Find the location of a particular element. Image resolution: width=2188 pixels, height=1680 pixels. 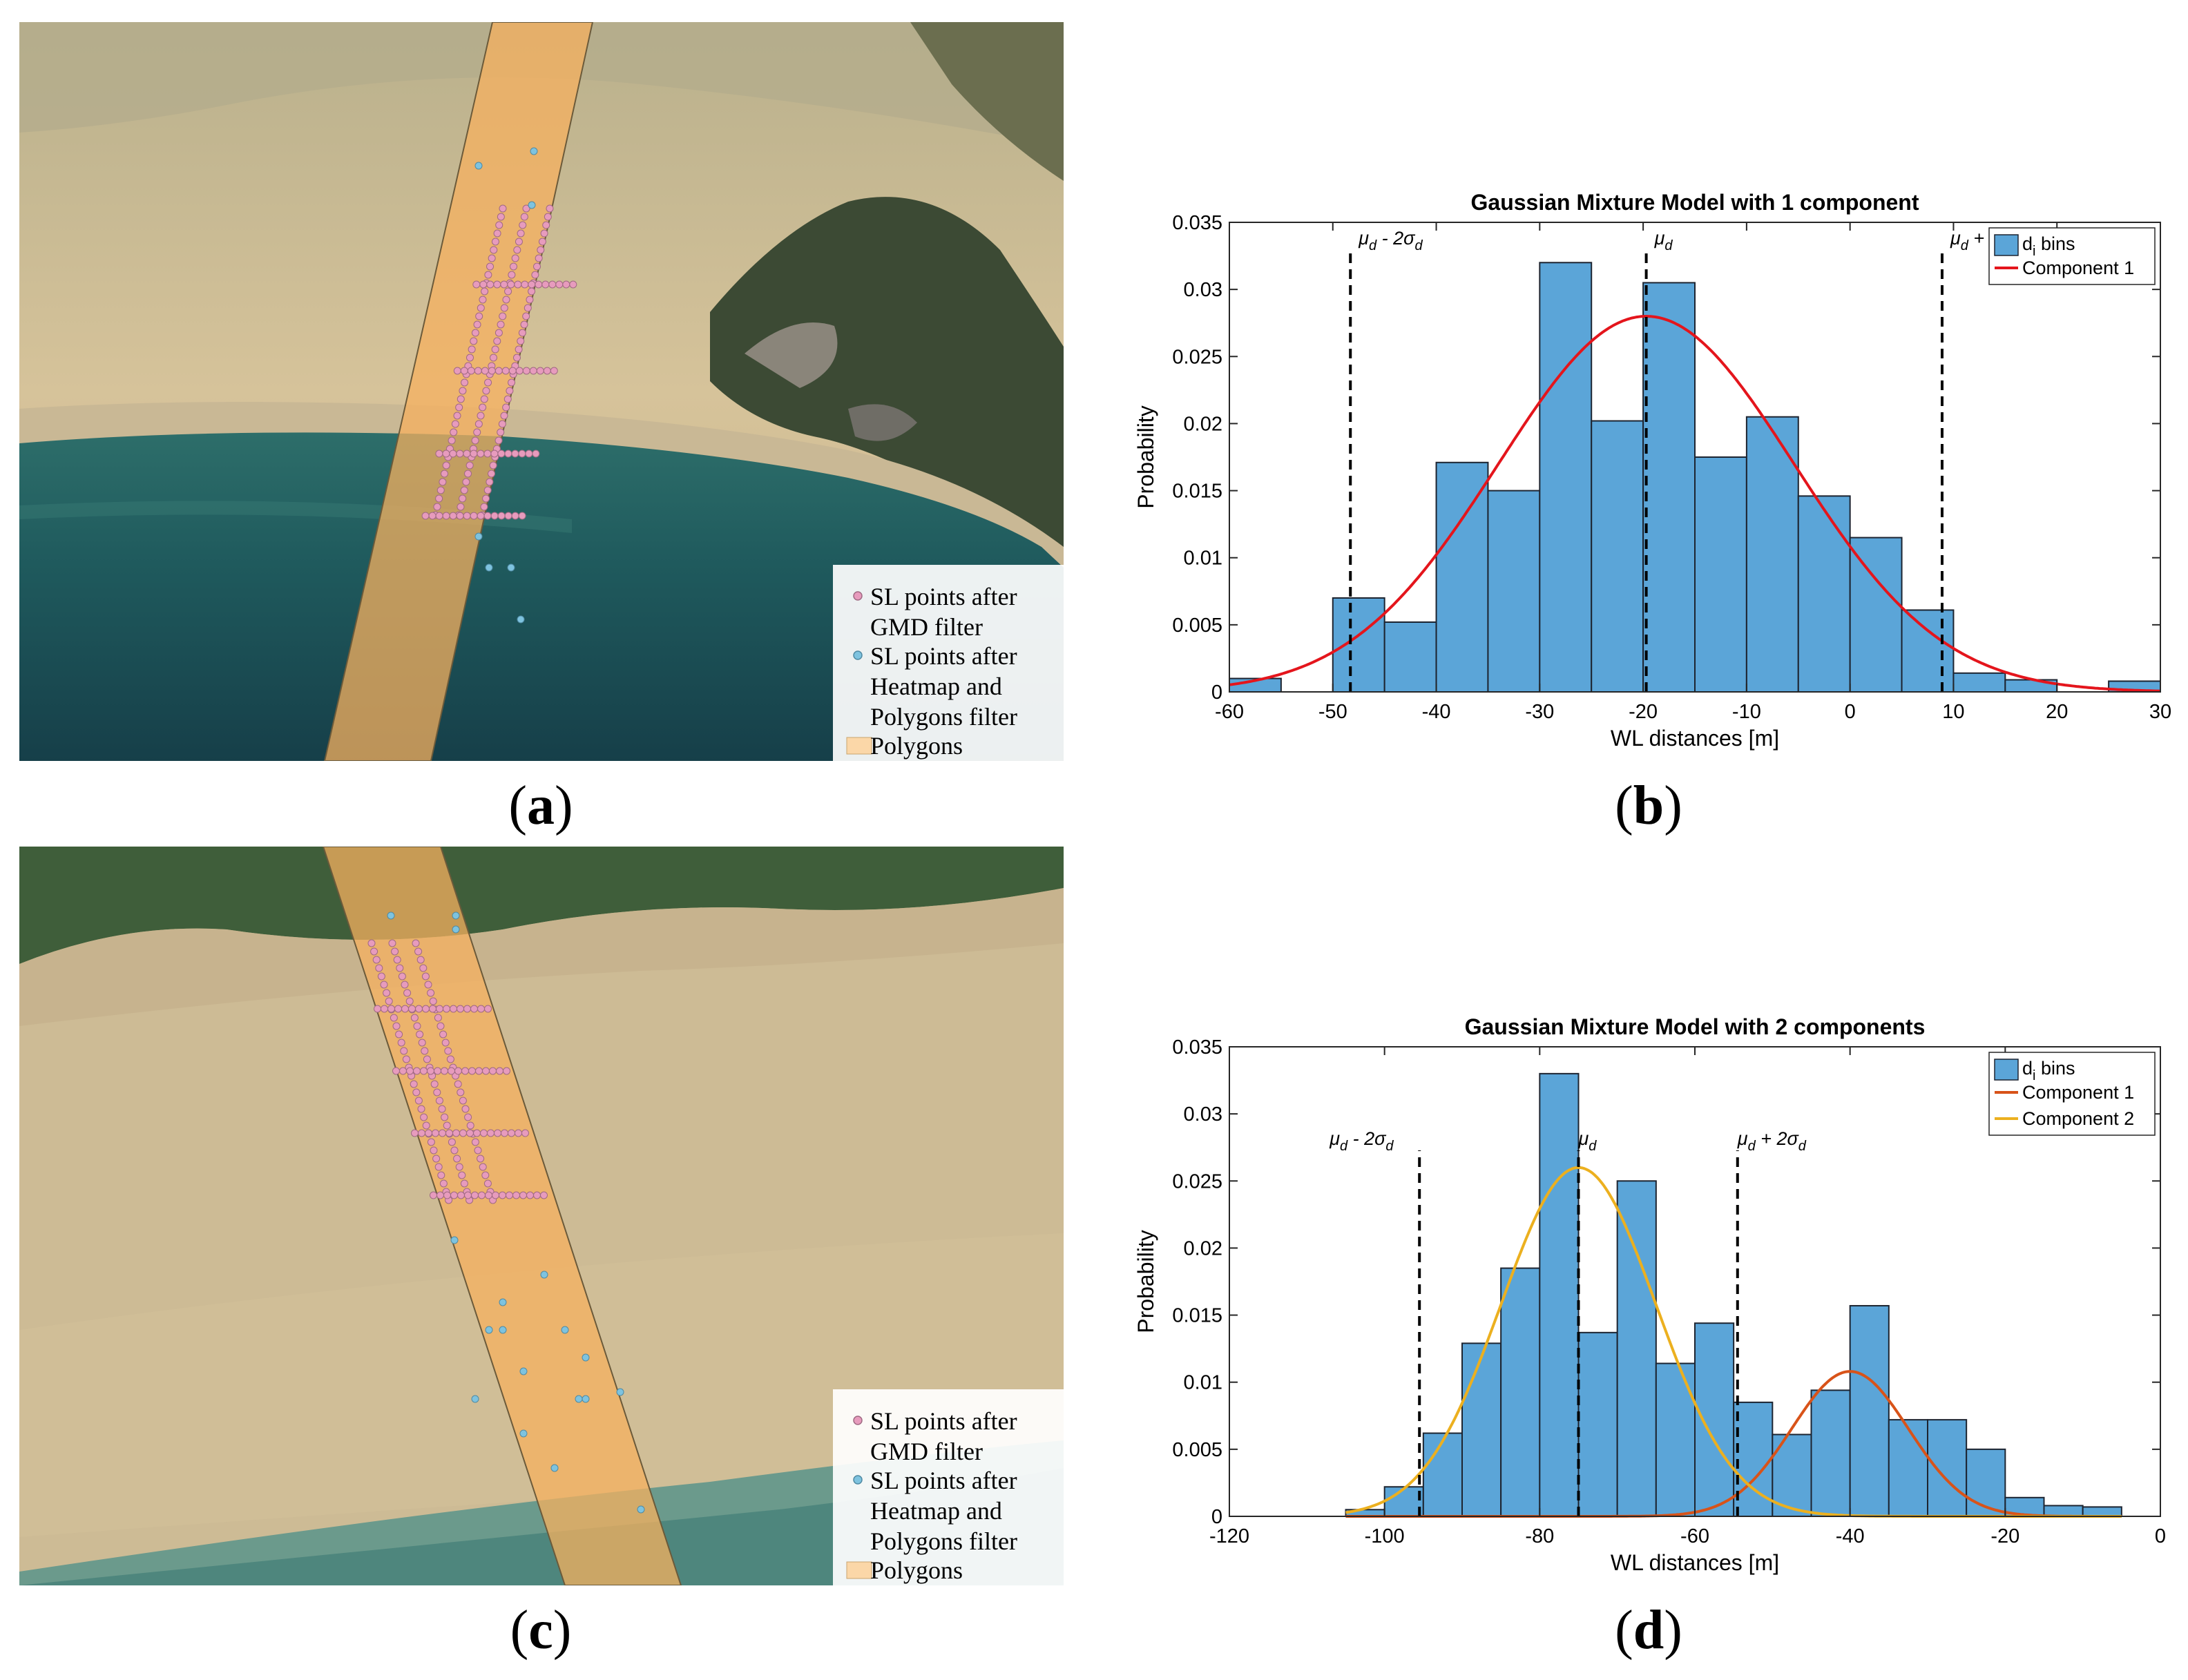

sigma-label: μd is located at coordinates (1587, 1141).